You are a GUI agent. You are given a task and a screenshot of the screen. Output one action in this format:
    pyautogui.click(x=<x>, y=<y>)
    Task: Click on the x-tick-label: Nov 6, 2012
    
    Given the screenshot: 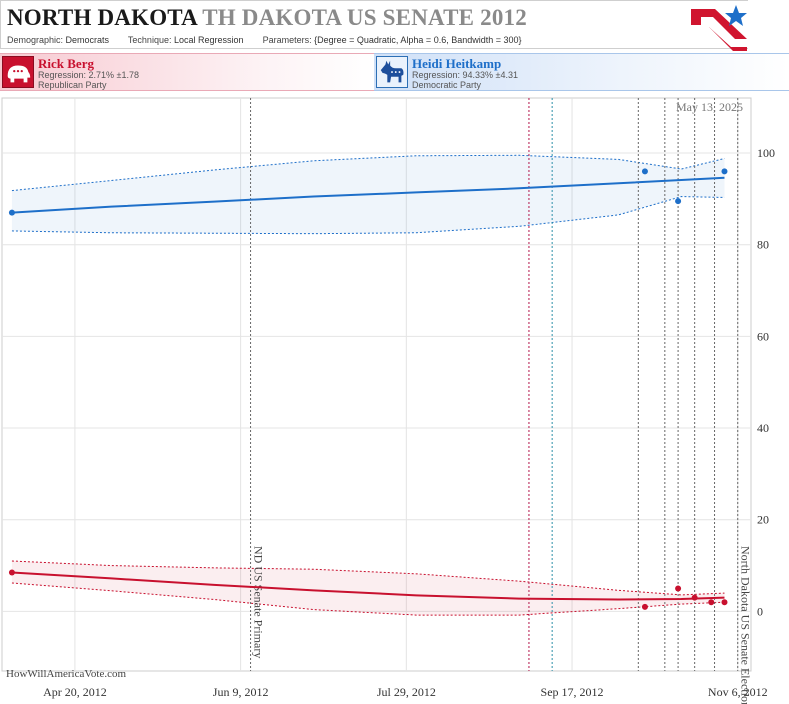 What is the action you would take?
    pyautogui.click(x=738, y=692)
    